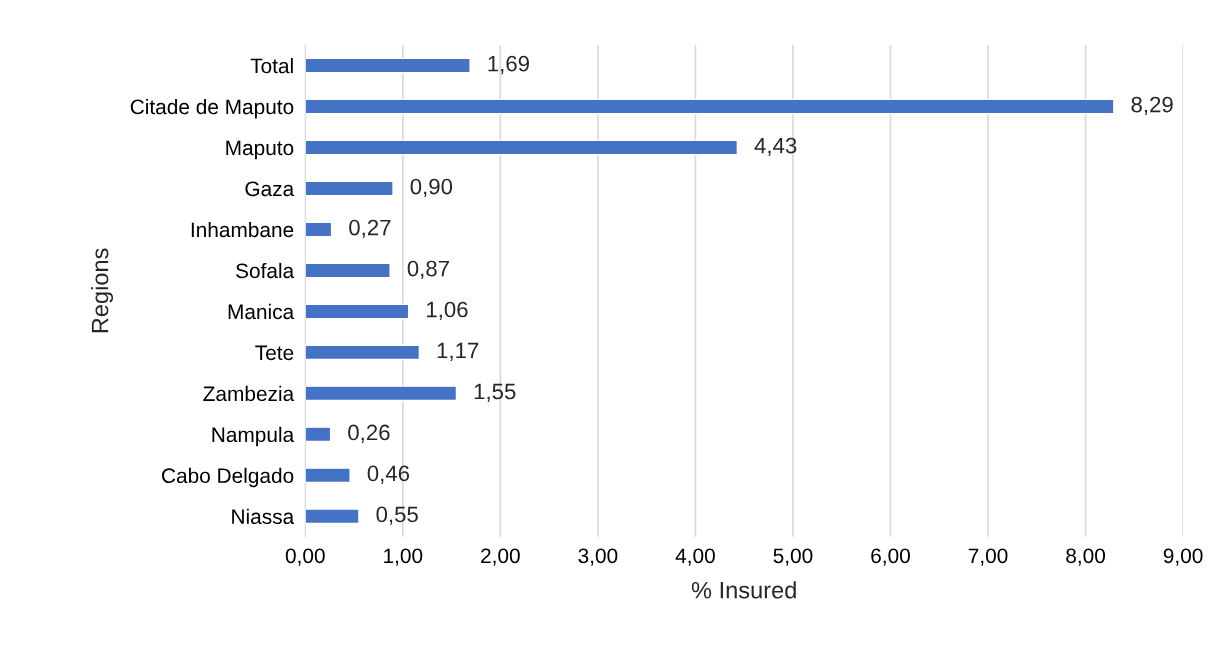  What do you see at coordinates (1183, 557) in the screenshot?
I see `x-tick-label: 9,00` at bounding box center [1183, 557].